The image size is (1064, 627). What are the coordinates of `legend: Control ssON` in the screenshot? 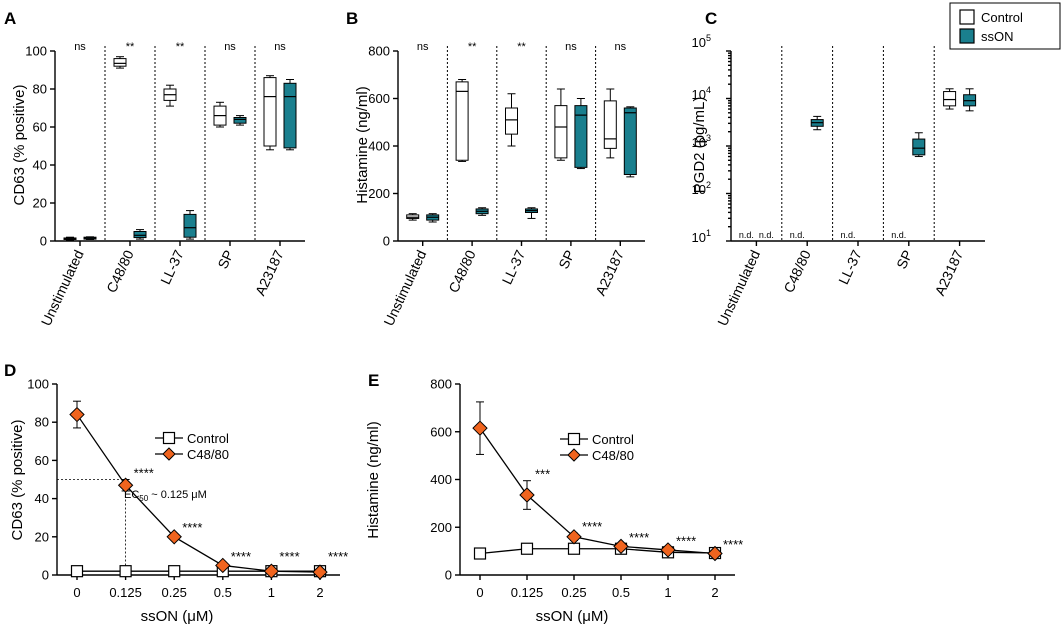 It's located at (1005, 26).